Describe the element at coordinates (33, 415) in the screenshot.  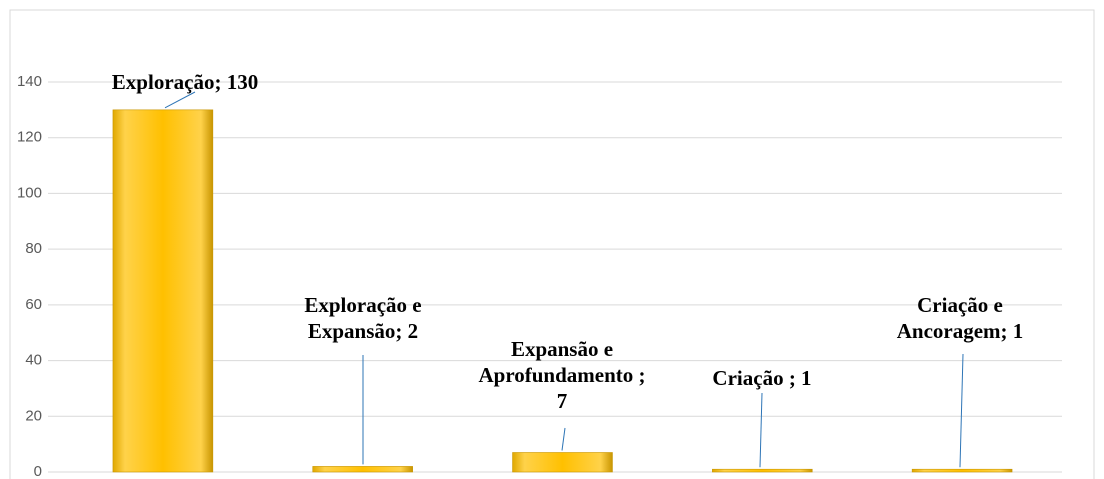
I see `y-tick-label: 20` at that location.